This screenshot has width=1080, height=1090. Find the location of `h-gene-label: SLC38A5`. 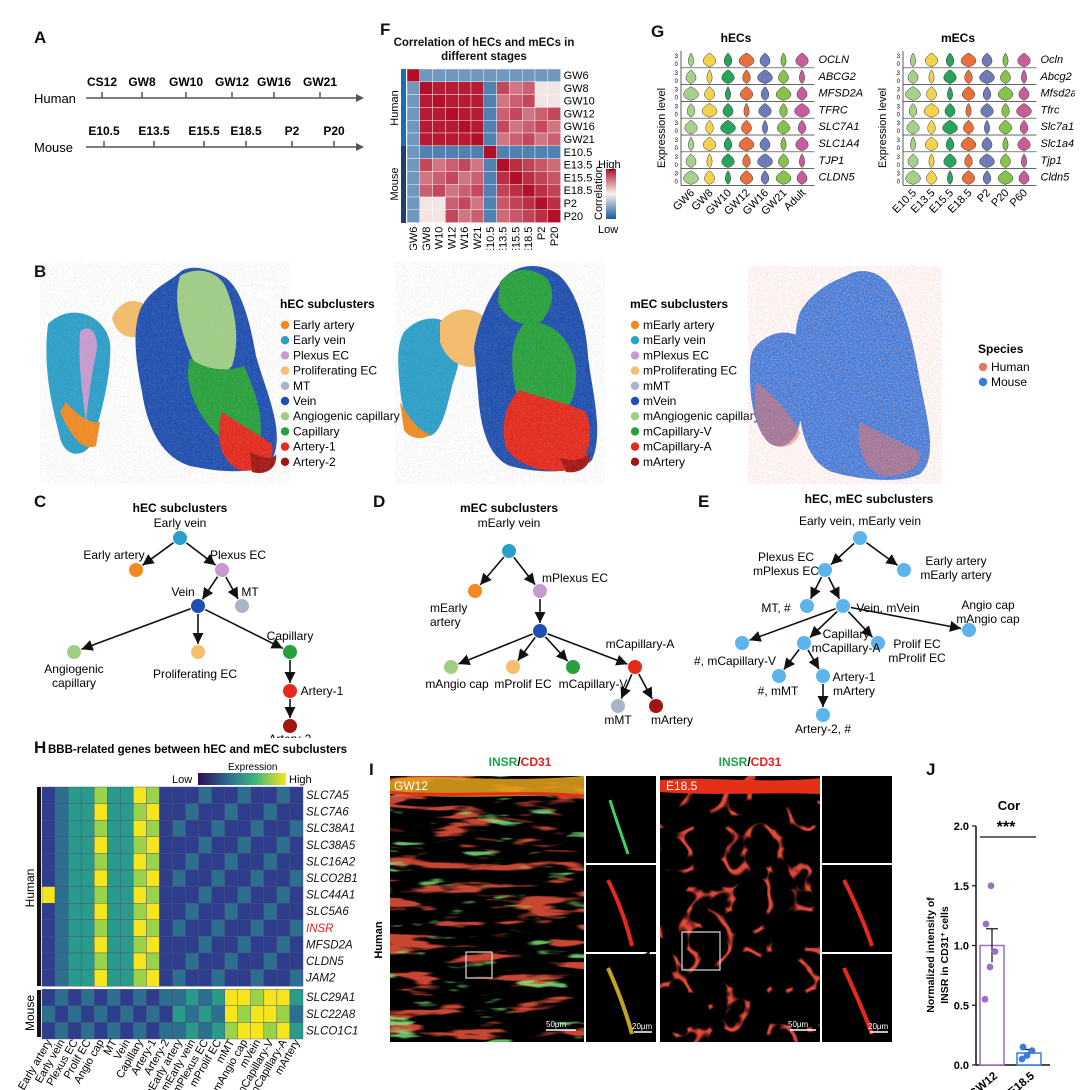

h-gene-label: SLC38A5 is located at coordinates (331, 846).